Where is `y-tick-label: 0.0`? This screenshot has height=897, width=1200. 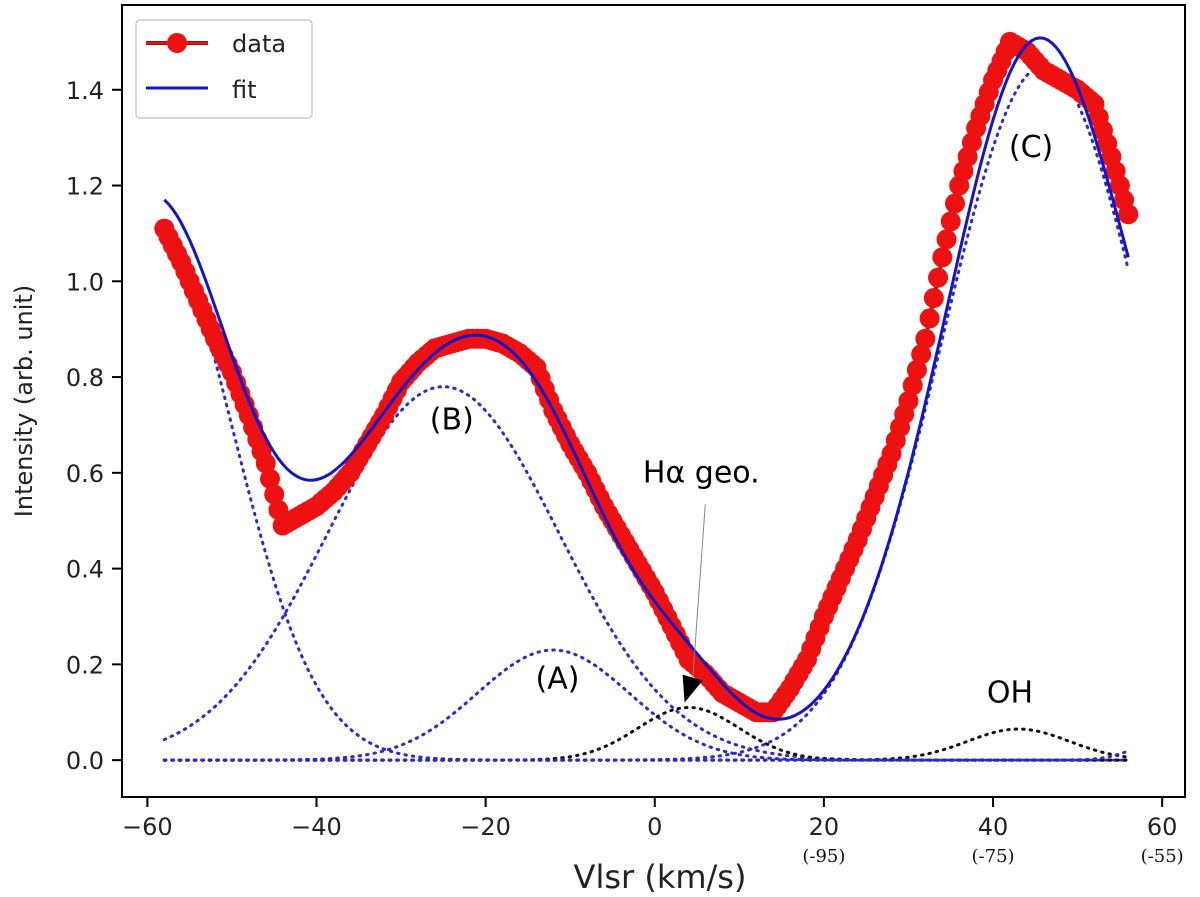 y-tick-label: 0.0 is located at coordinates (85, 761).